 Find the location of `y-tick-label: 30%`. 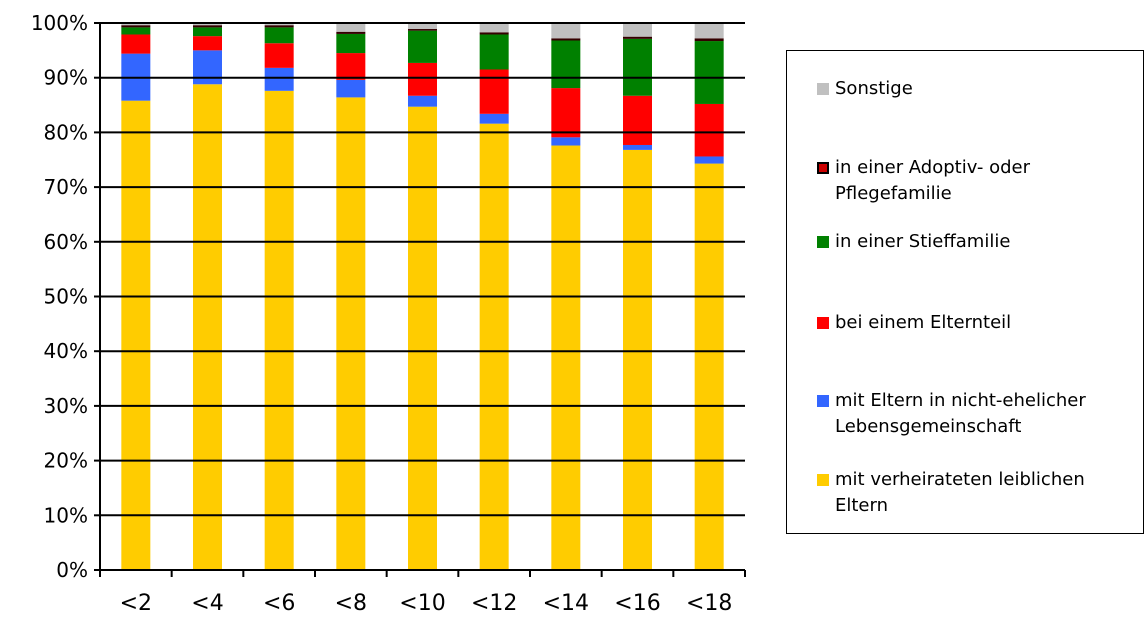

y-tick-label: 30% is located at coordinates (66, 406).